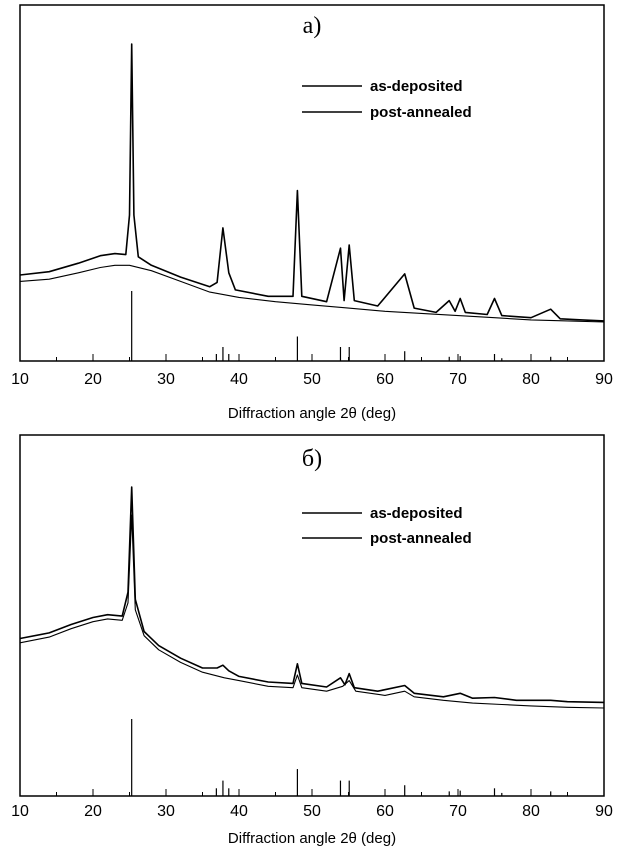 The image size is (627, 852). Describe the element at coordinates (312, 459) in the screenshot. I see `panel-label: б)` at that location.